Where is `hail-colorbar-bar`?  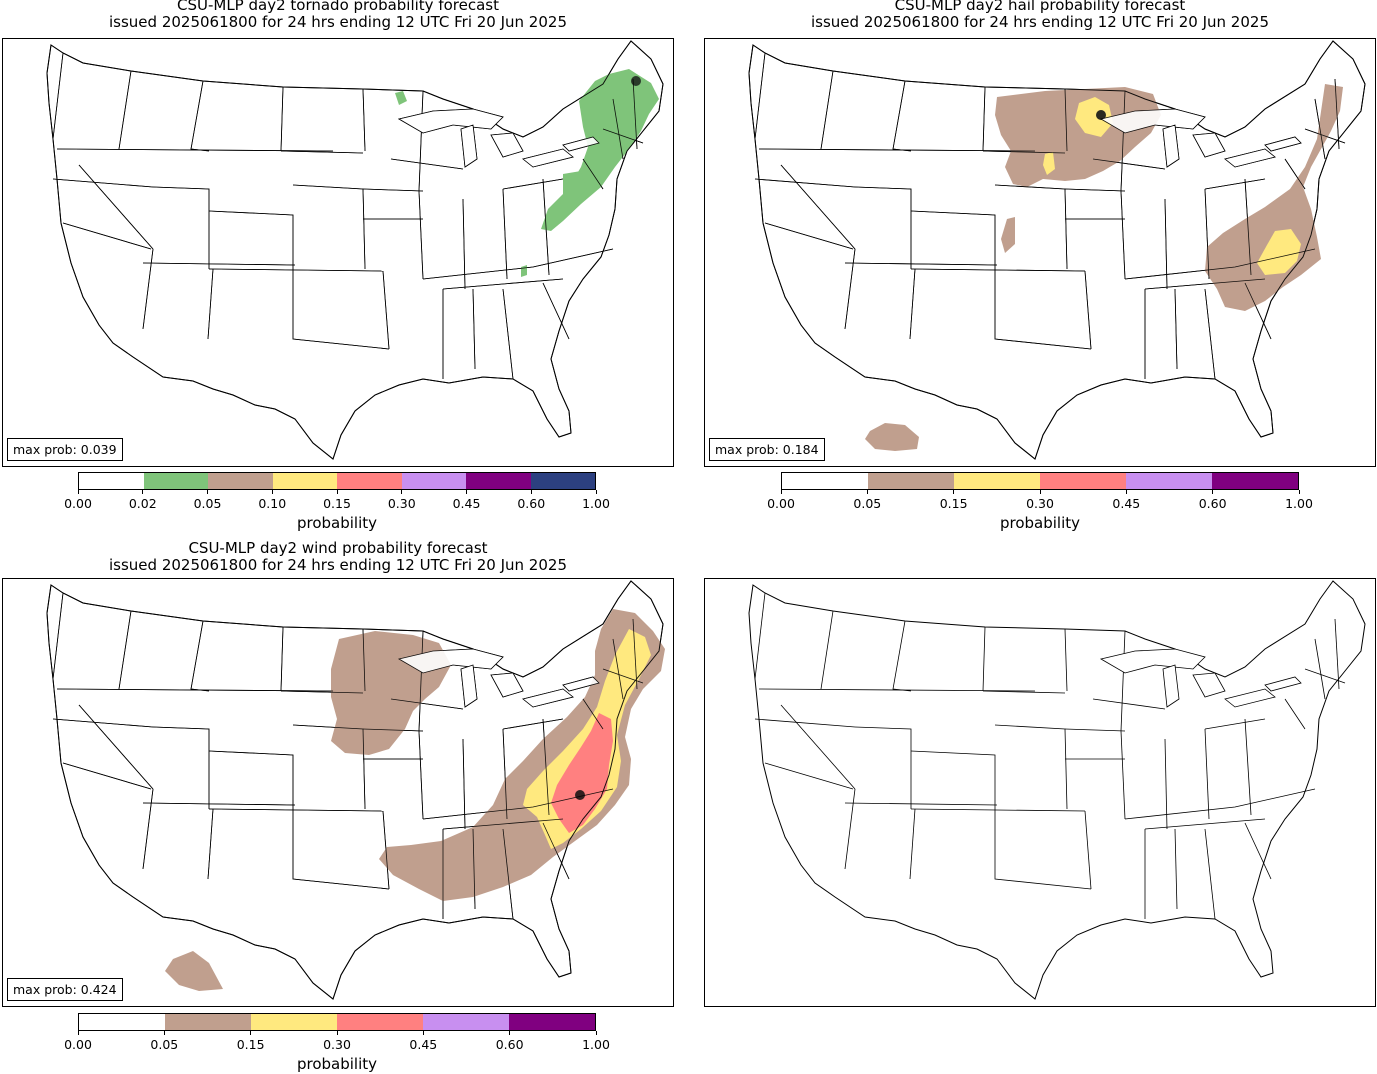
hail-colorbar-bar is located at coordinates (1040, 481).